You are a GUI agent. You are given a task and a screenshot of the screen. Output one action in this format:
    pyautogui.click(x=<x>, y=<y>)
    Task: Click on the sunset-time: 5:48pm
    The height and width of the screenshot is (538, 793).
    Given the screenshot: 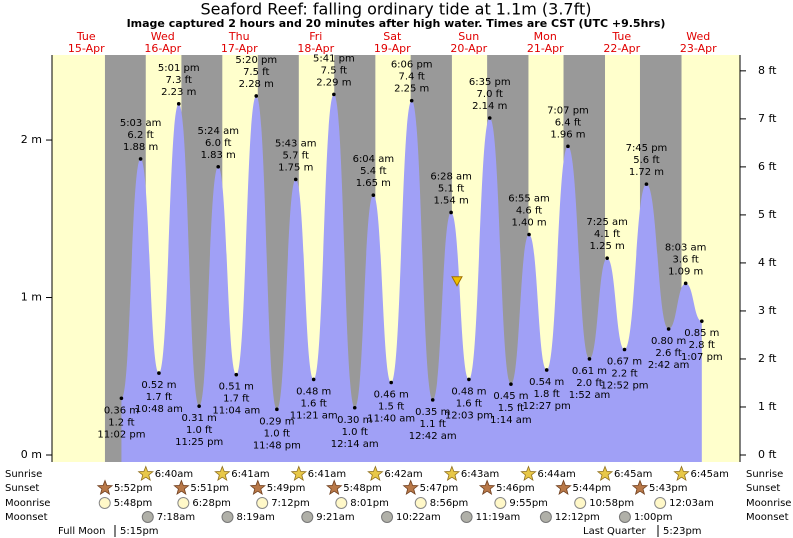 What is the action you would take?
    pyautogui.click(x=362, y=488)
    